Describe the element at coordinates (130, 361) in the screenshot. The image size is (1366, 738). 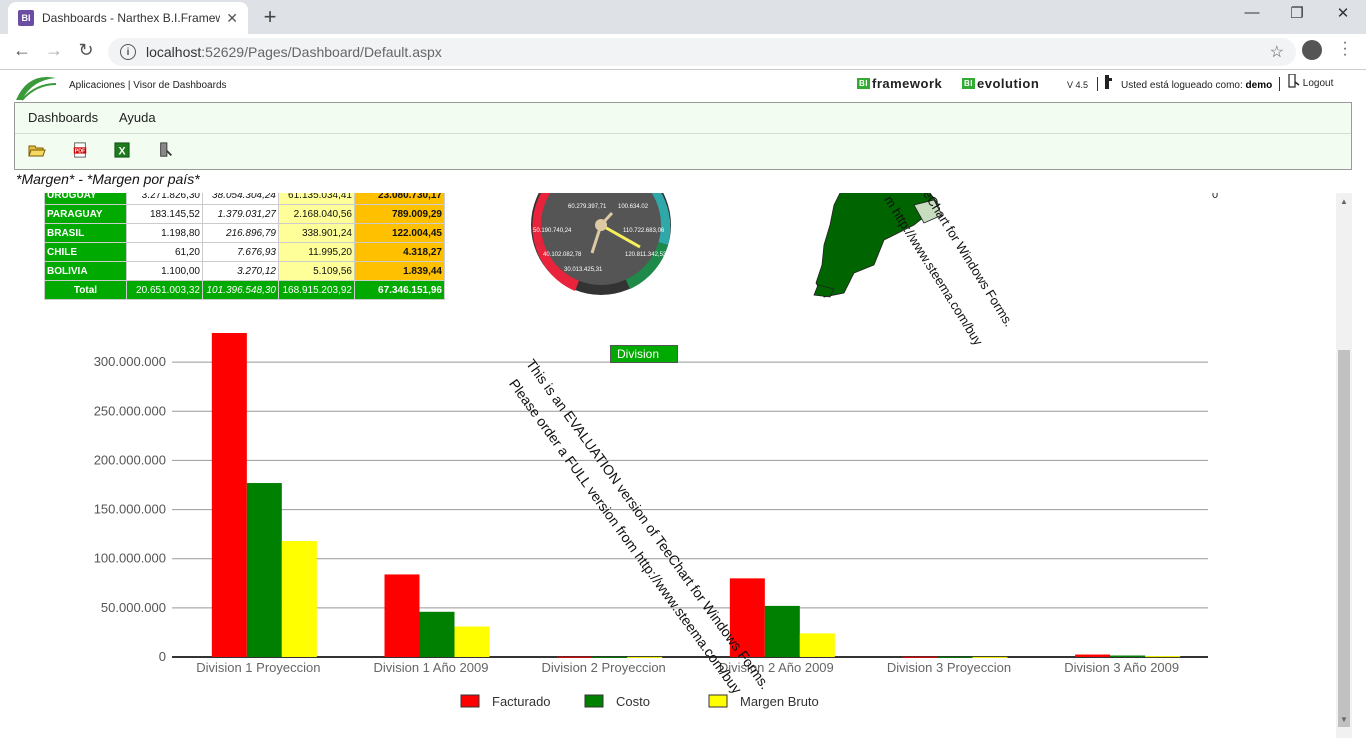
I see `y-tick-label: 300.000.000` at that location.